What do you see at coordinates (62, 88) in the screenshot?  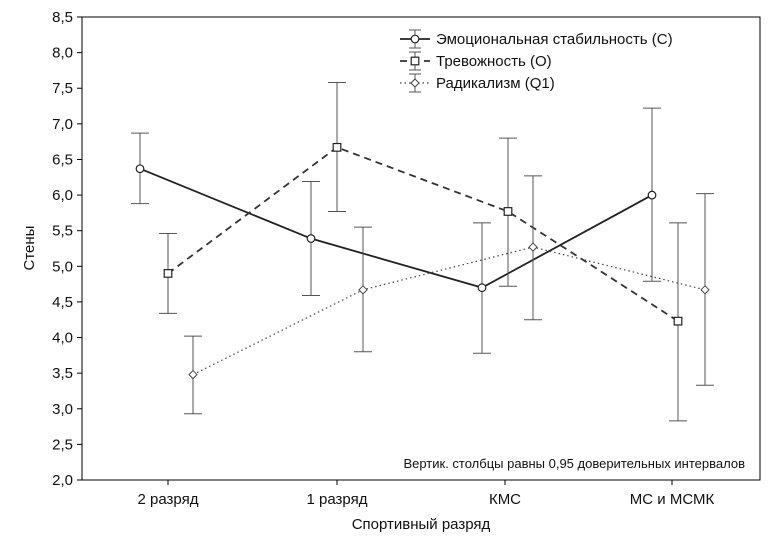 I see `y-tick-label: 7,5` at bounding box center [62, 88].